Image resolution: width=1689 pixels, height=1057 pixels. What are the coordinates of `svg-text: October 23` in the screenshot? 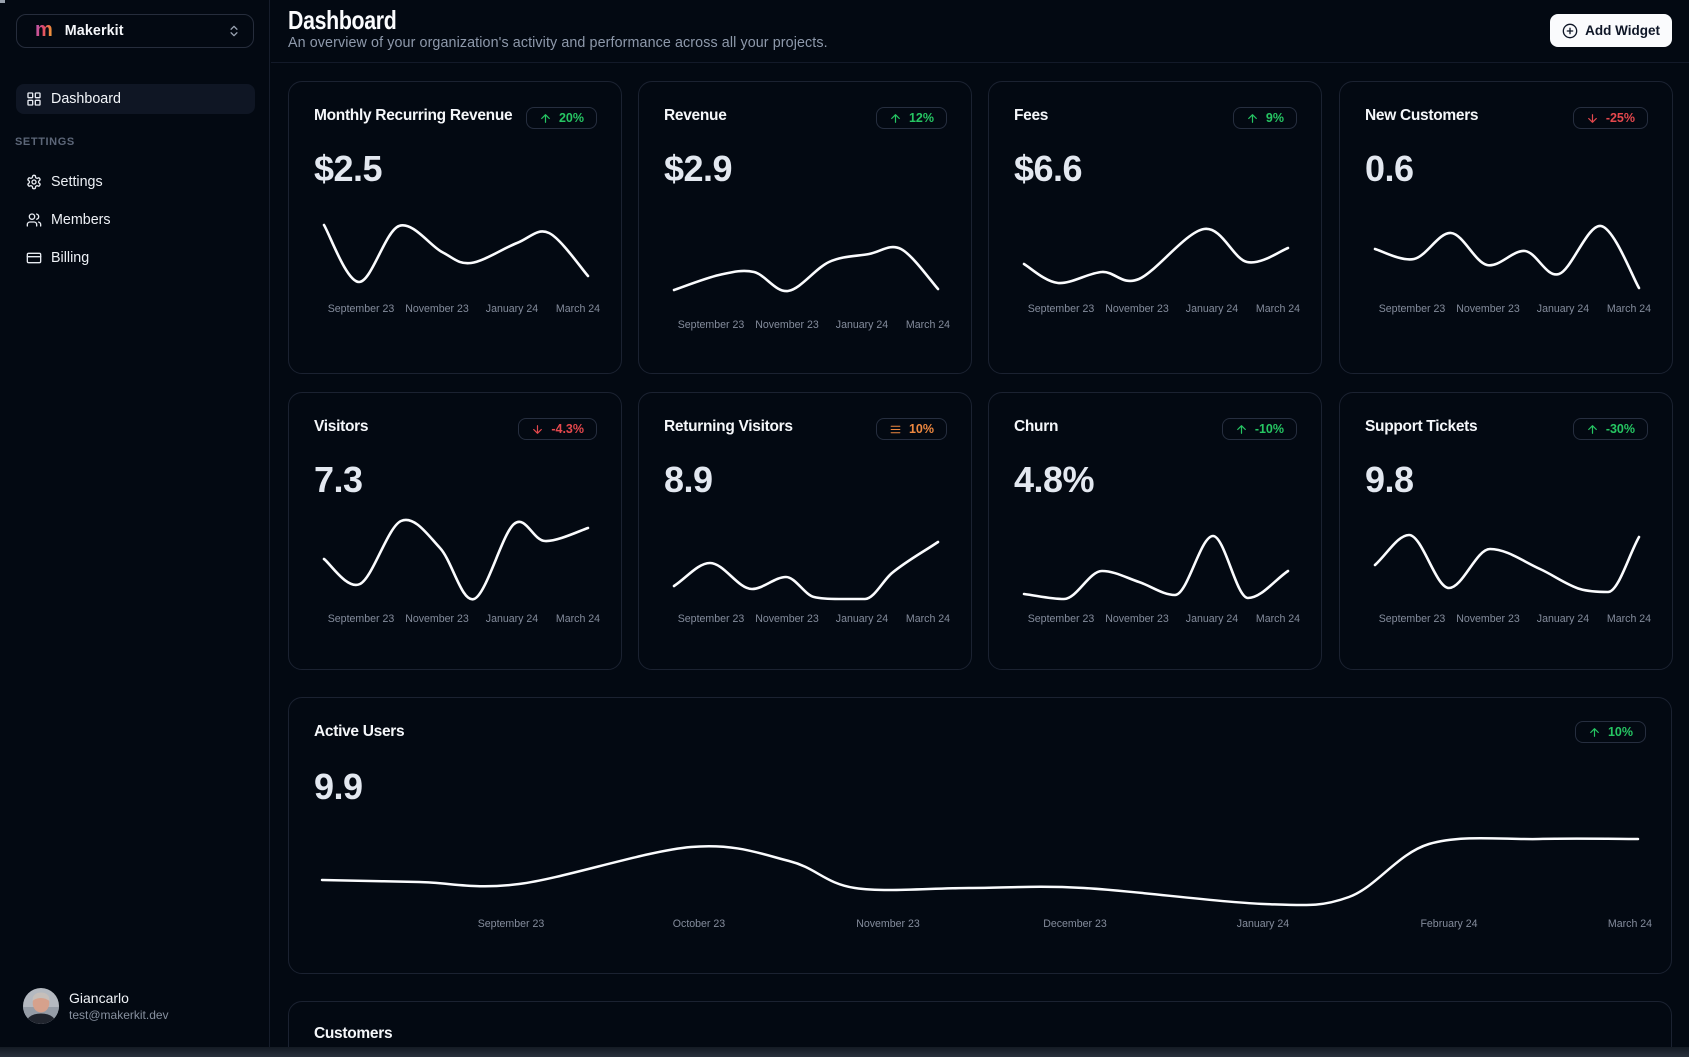 It's located at (699, 924).